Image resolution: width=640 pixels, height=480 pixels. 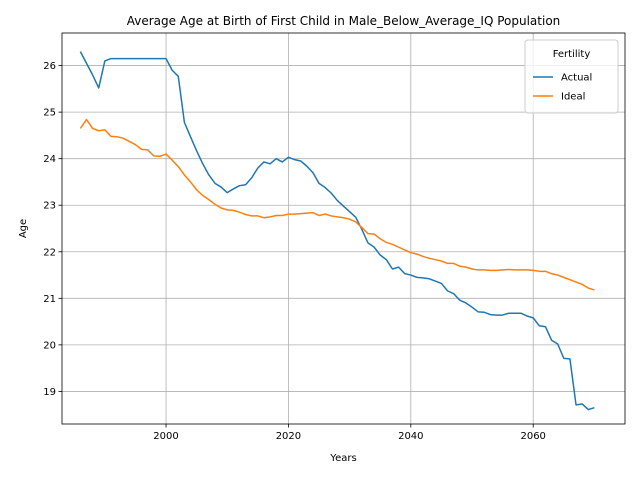 What do you see at coordinates (342, 458) in the screenshot?
I see `x-axis-label: Years` at bounding box center [342, 458].